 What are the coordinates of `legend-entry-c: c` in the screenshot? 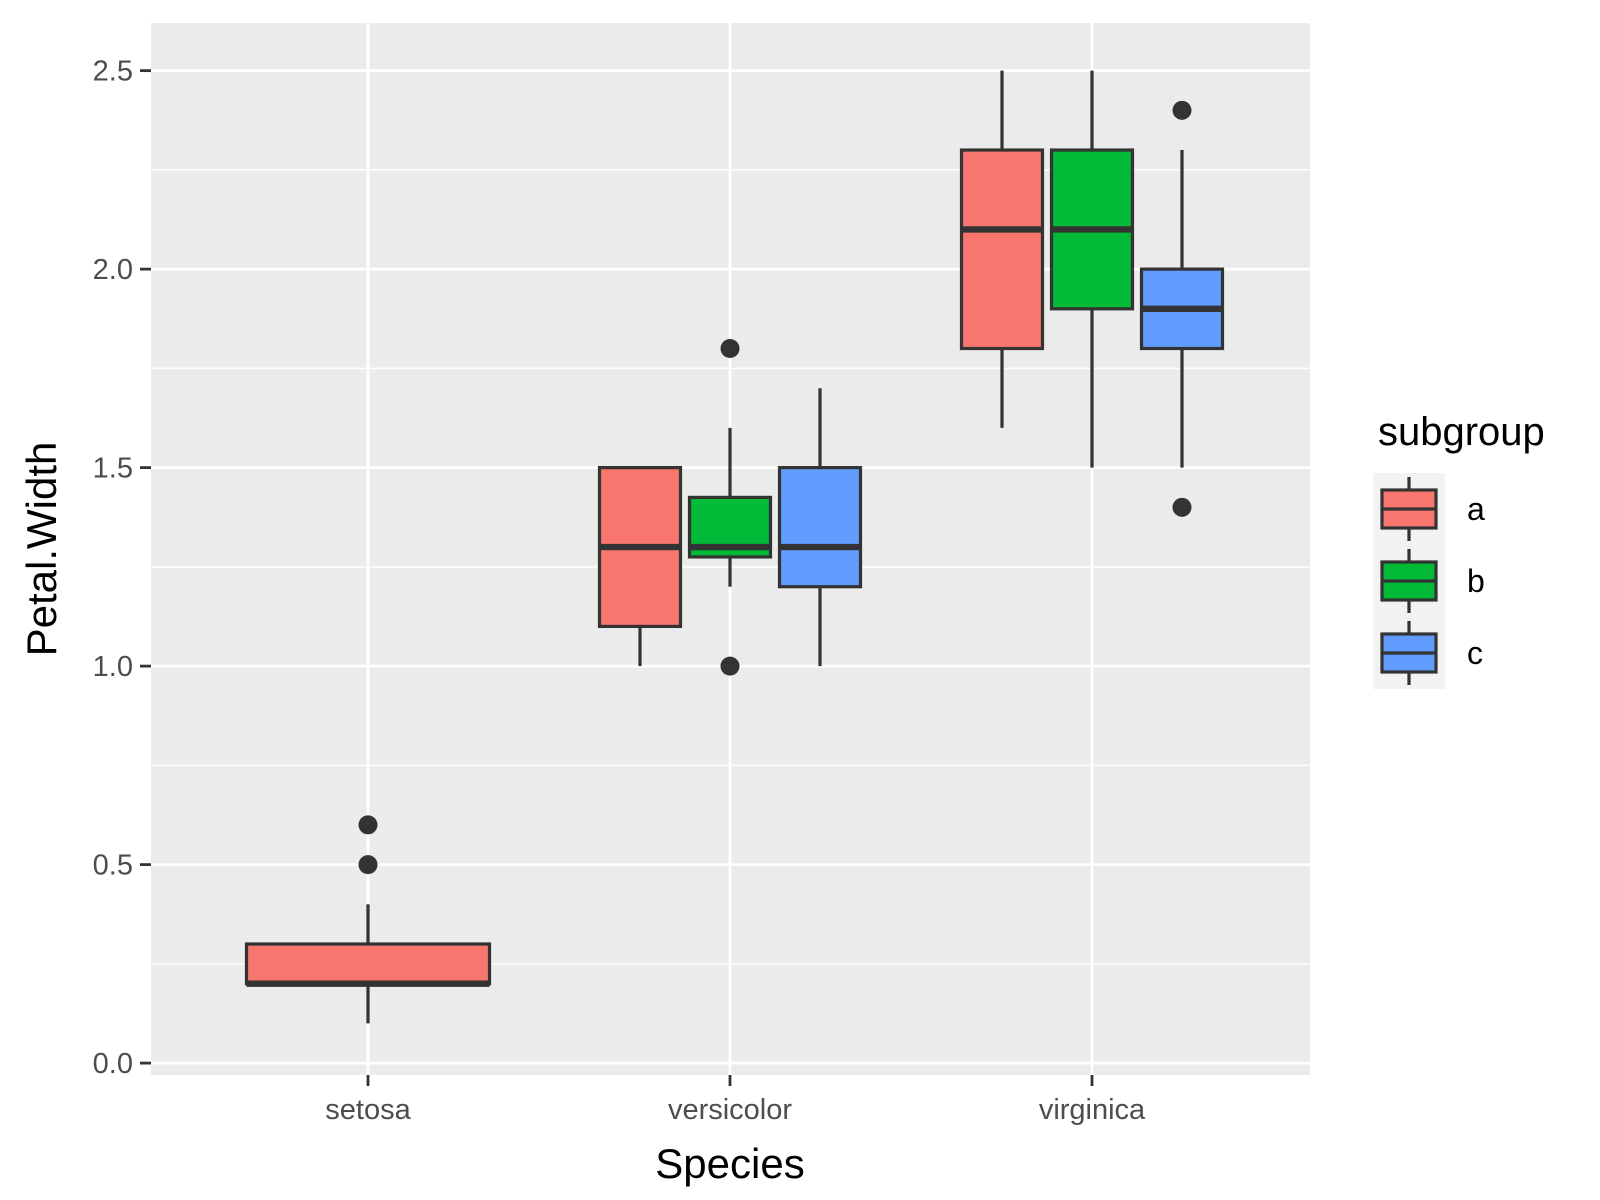 It's located at (1428, 653).